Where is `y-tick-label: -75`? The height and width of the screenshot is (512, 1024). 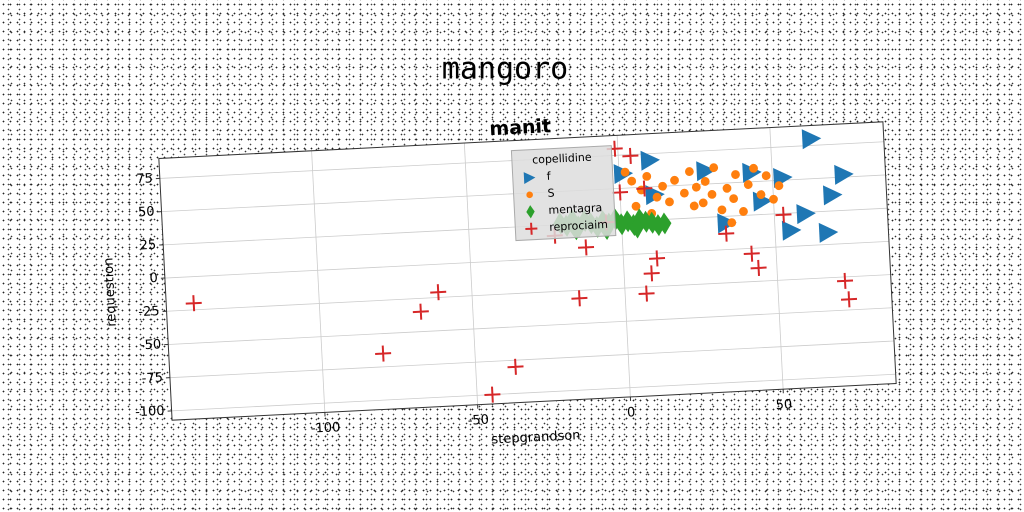 y-tick-label: -75 is located at coordinates (152, 379).